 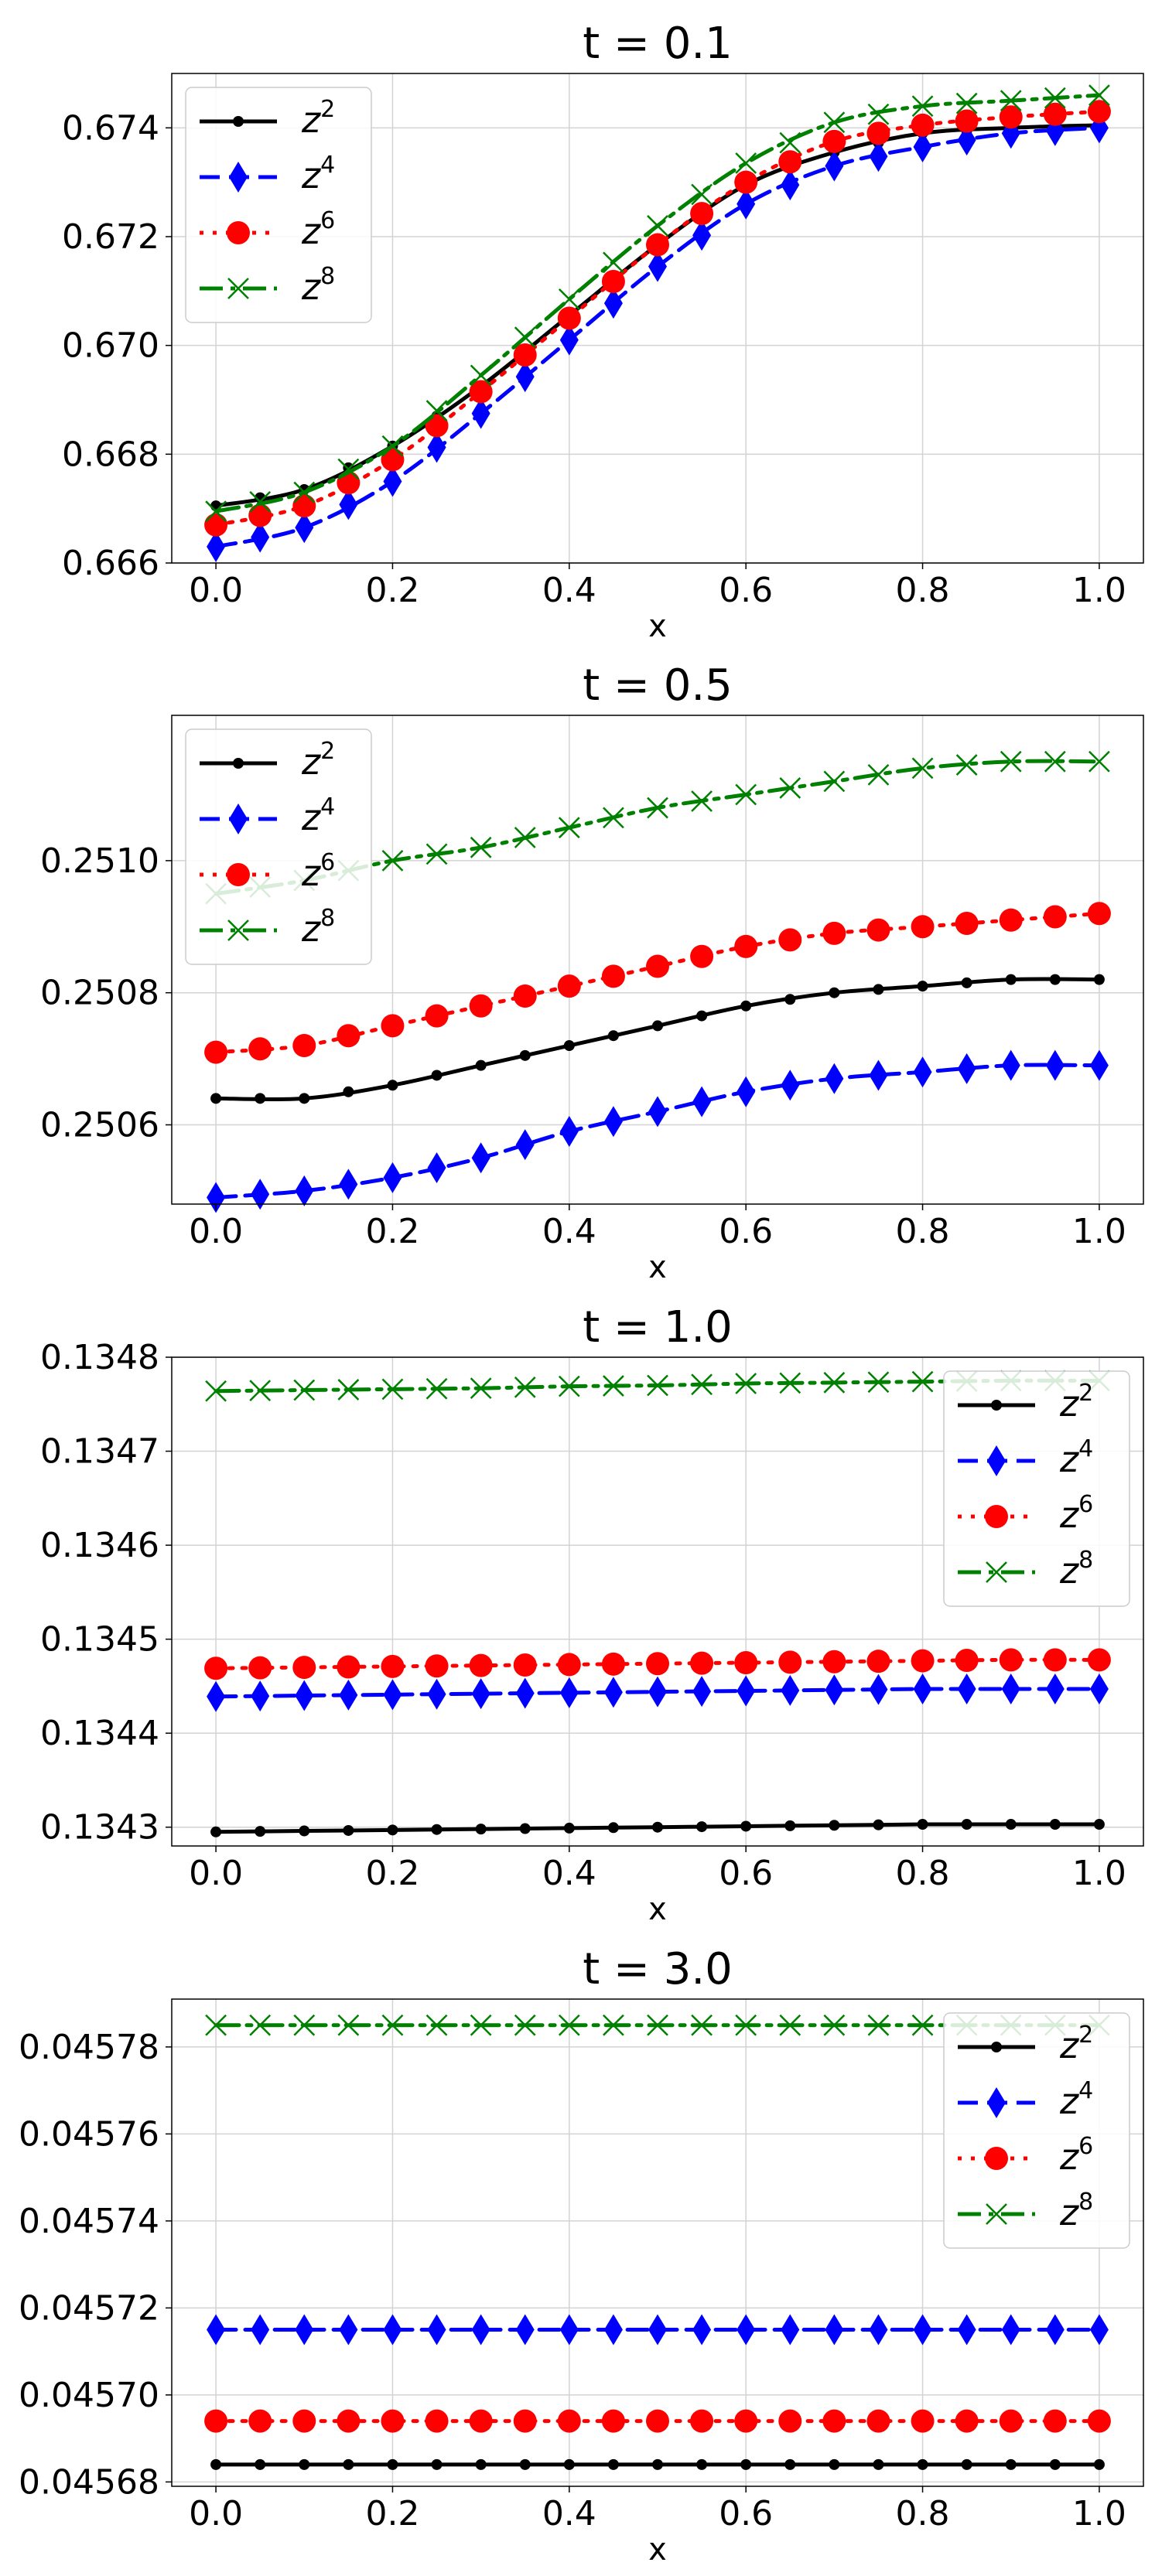 What do you see at coordinates (1085, 1561) in the screenshot?
I see `legend-label-superscript: 8` at bounding box center [1085, 1561].